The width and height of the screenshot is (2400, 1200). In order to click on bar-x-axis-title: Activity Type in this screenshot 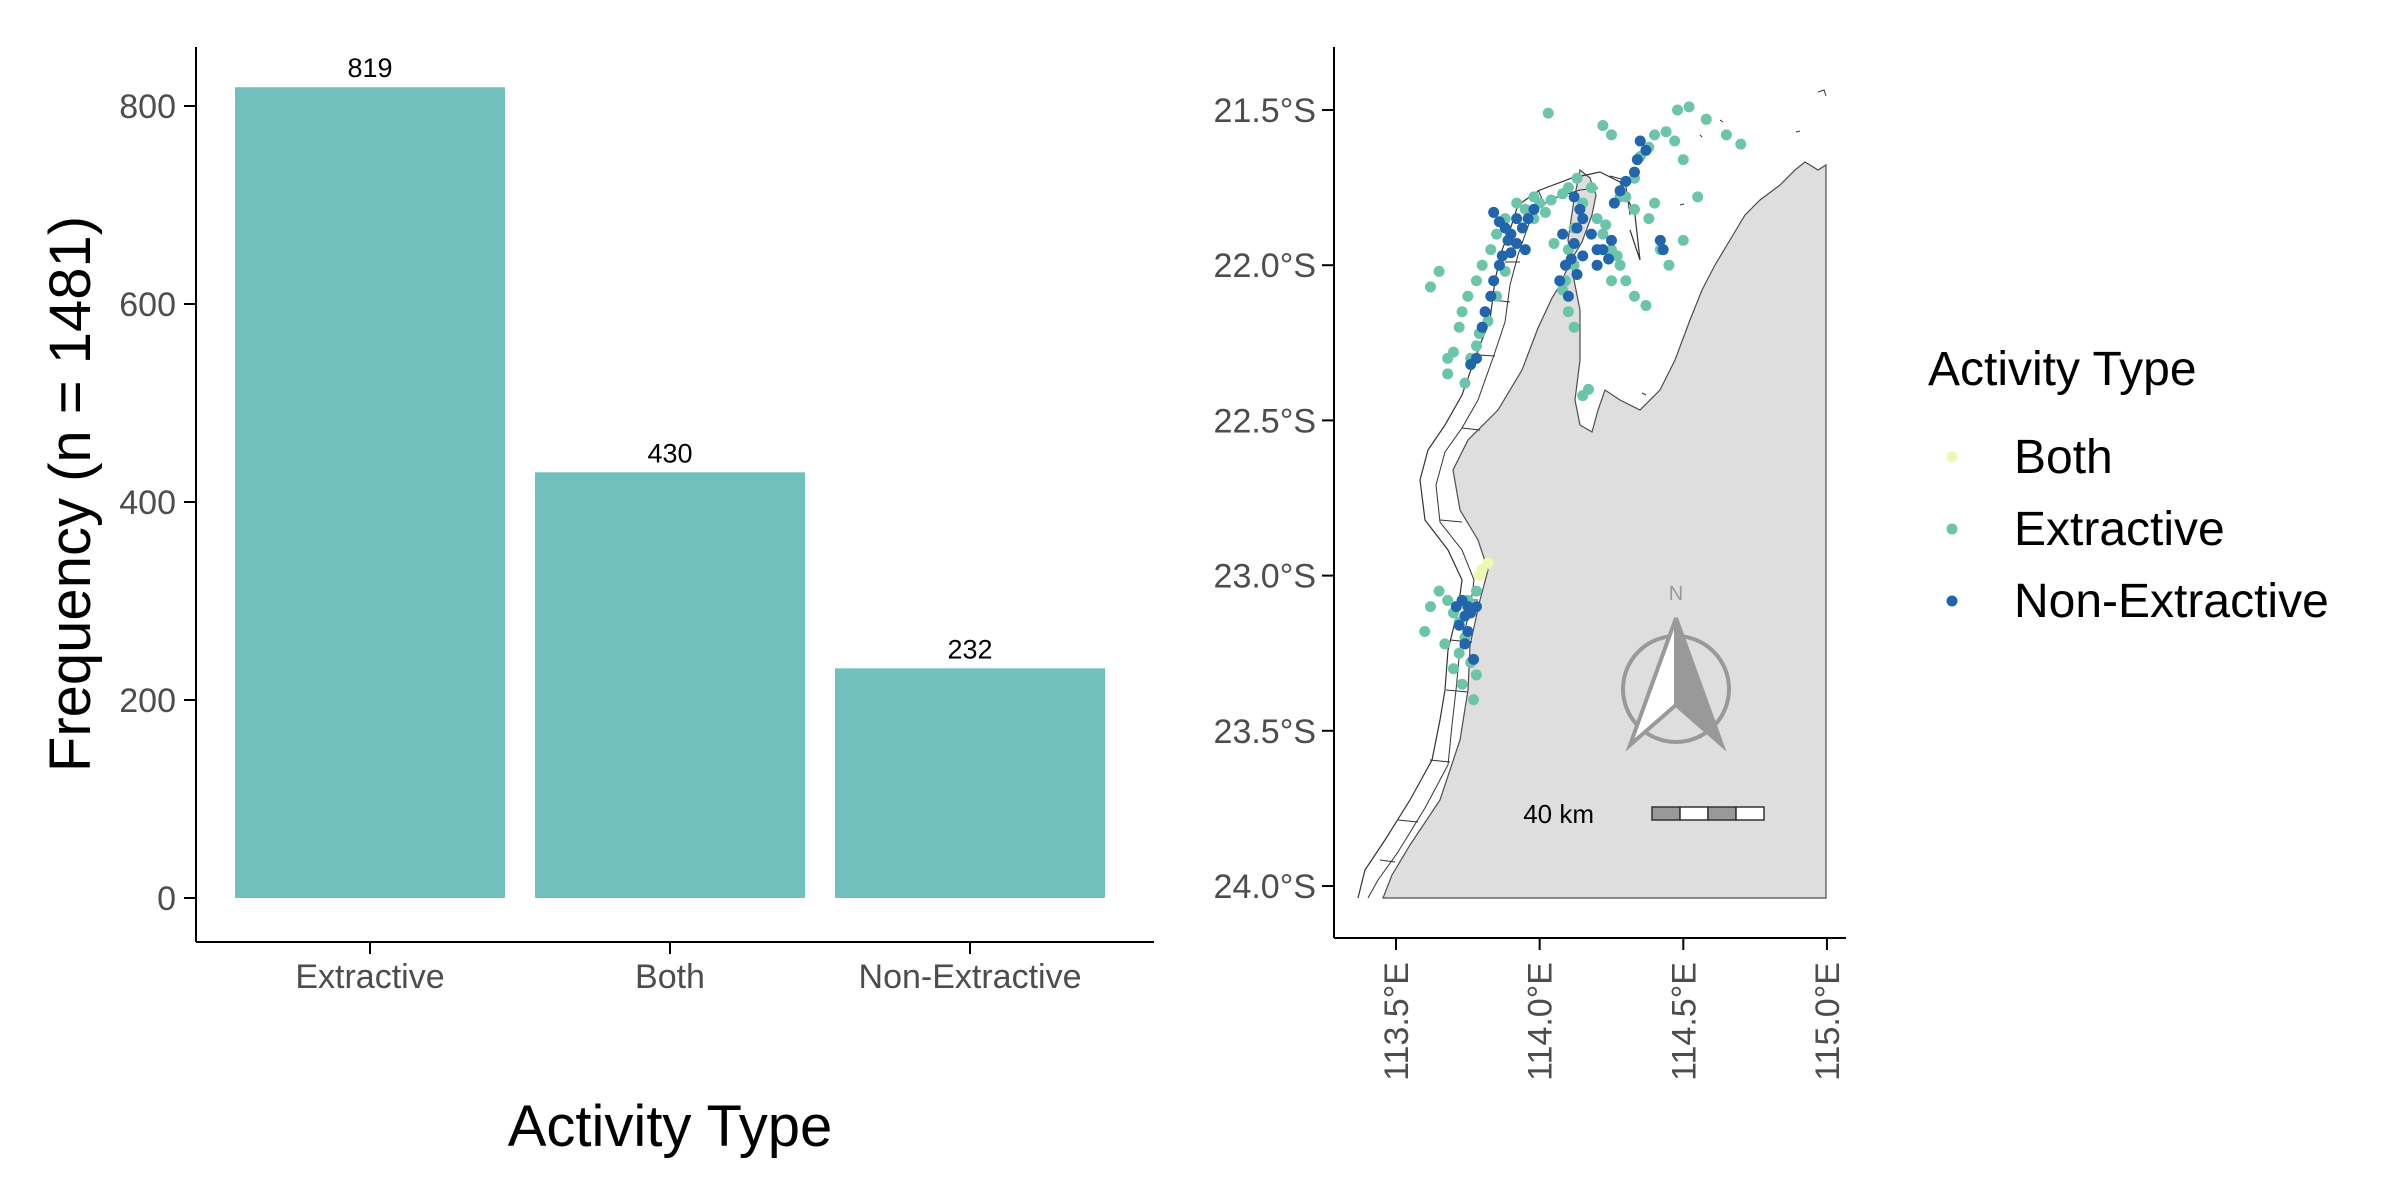, I will do `click(670, 1126)`.